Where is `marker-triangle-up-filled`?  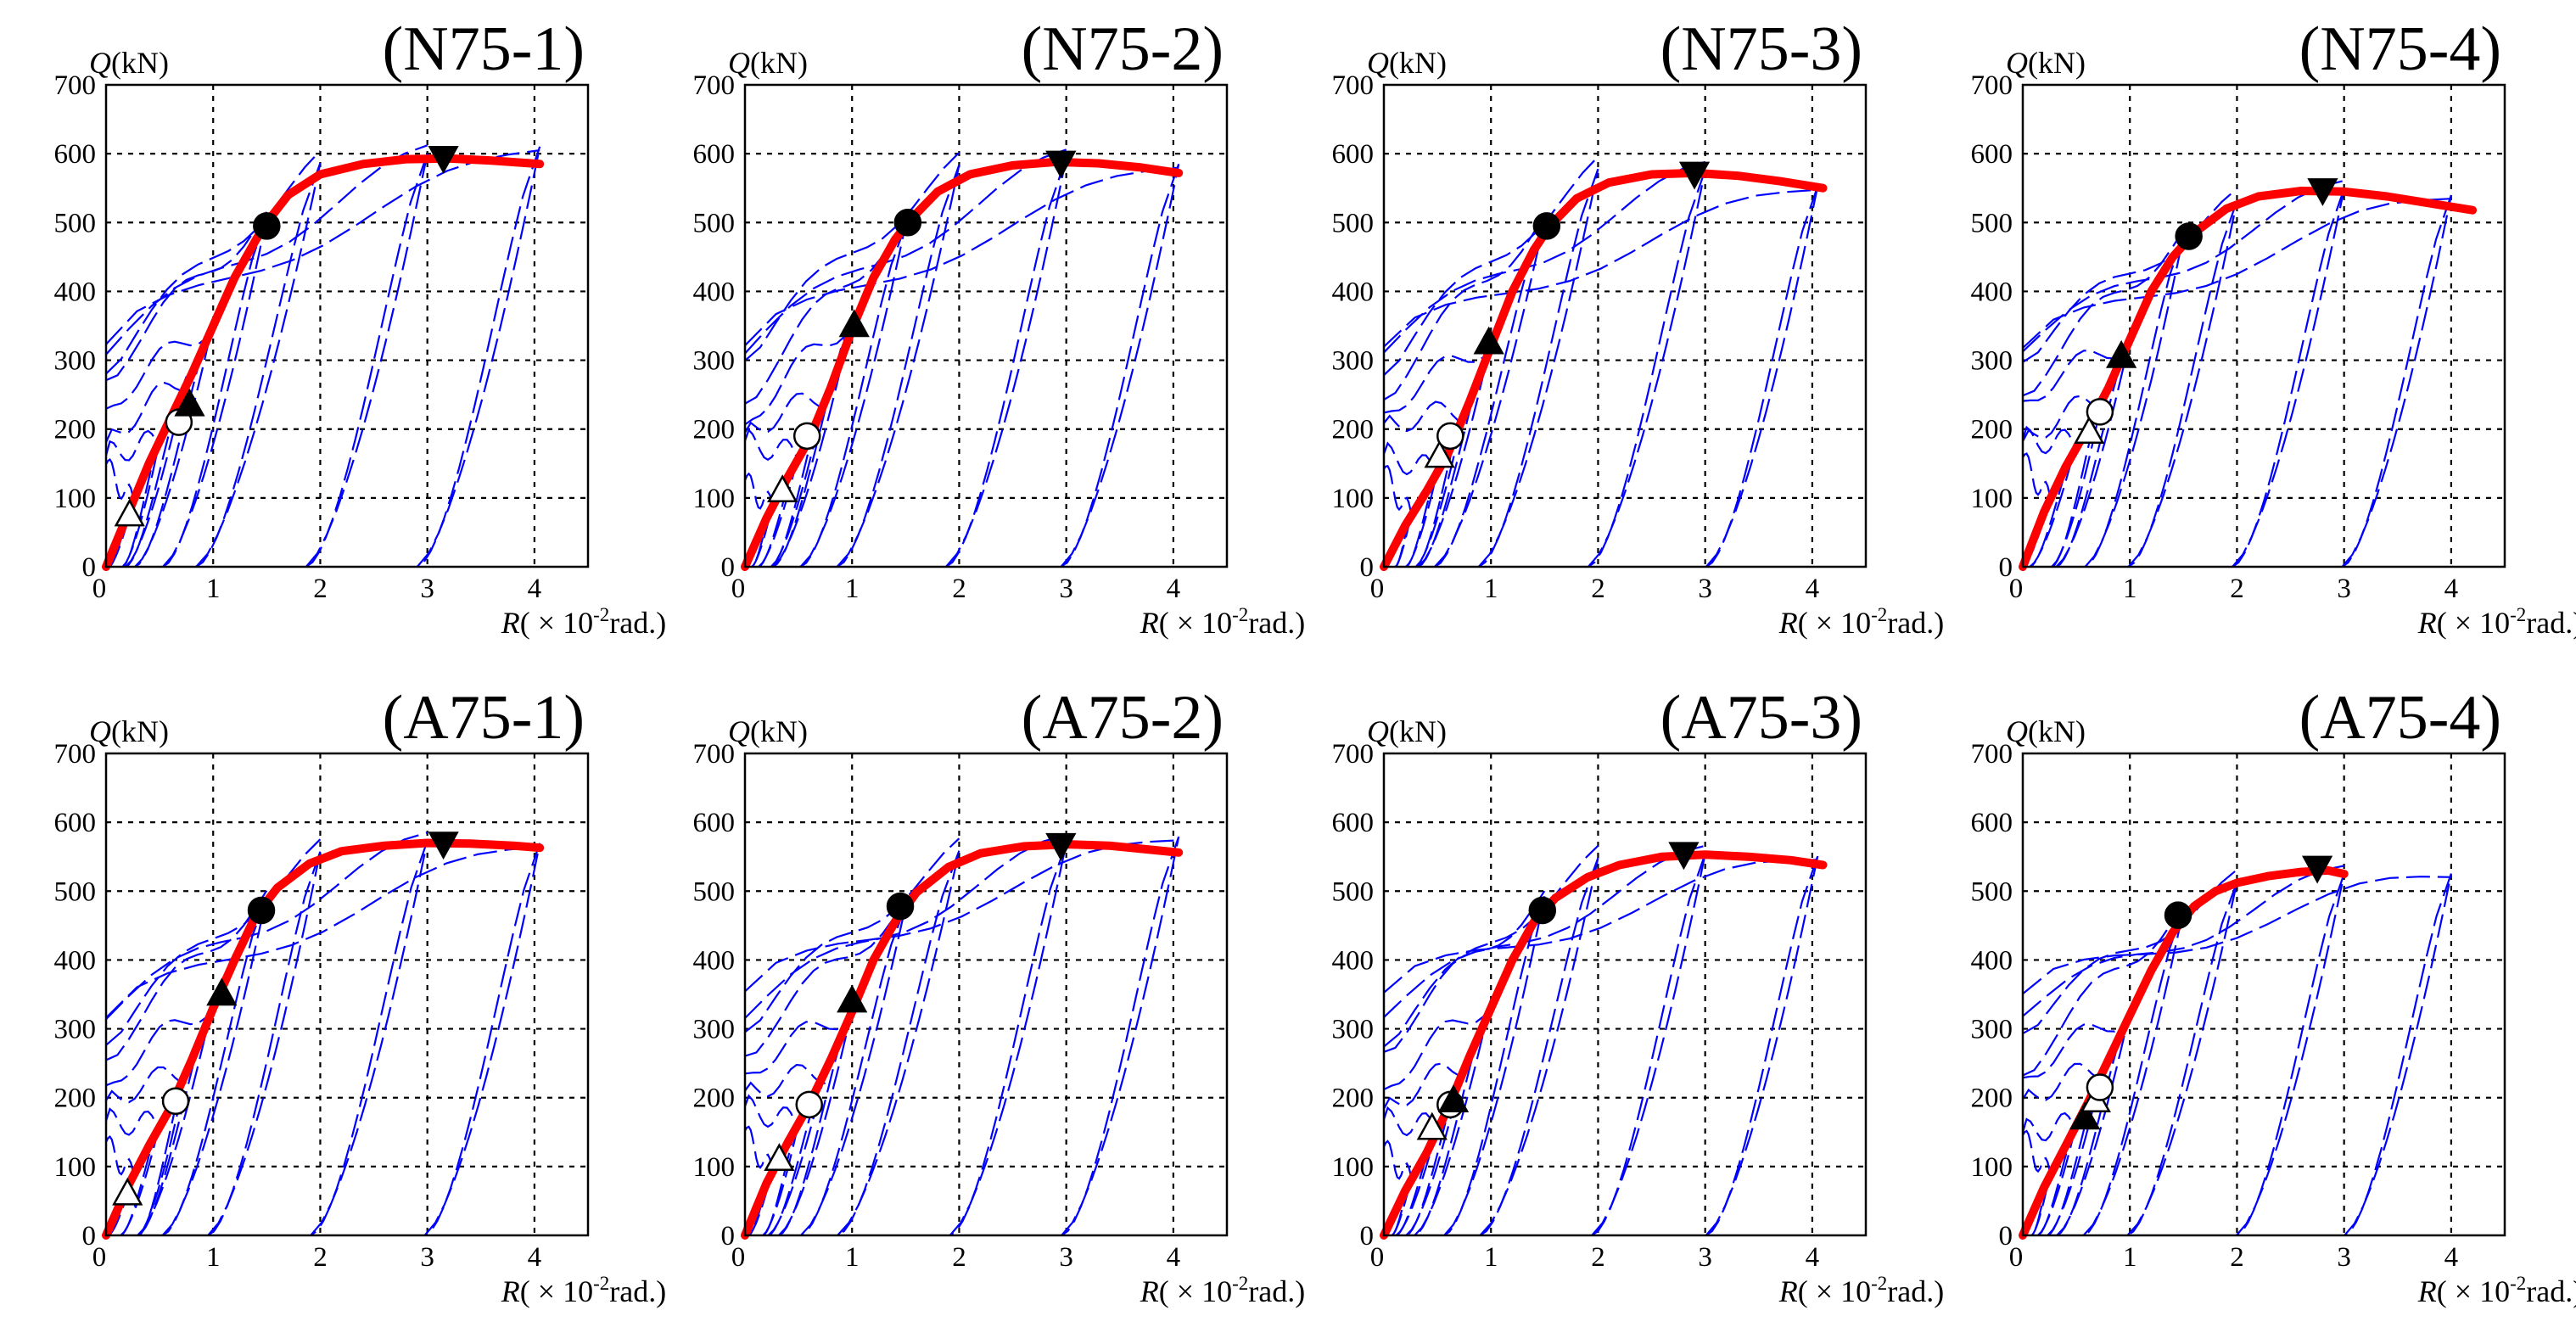 marker-triangle-up-filled is located at coordinates (1489, 341).